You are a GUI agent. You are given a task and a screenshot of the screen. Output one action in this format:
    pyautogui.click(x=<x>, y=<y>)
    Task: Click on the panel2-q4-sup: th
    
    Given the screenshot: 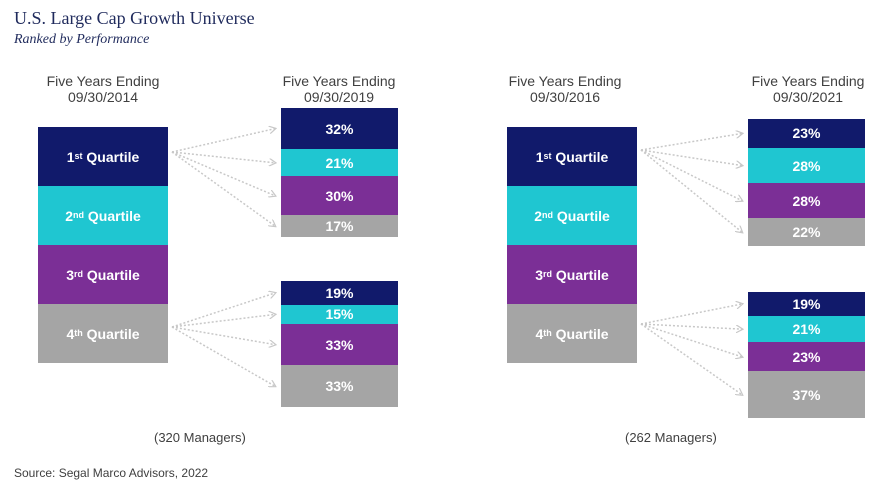 What is the action you would take?
    pyautogui.click(x=547, y=332)
    